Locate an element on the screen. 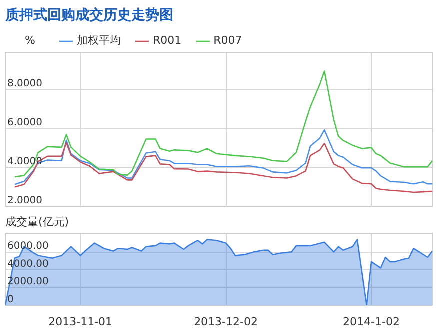 The width and height of the screenshot is (436, 334). x-tick-label: 2014-1-02 is located at coordinates (371, 322).